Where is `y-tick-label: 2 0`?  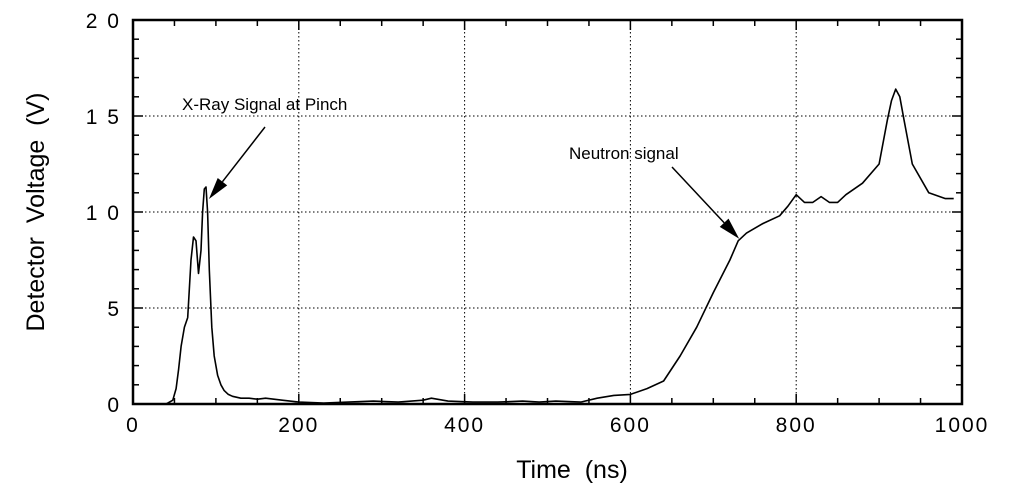
y-tick-label: 2 0 is located at coordinates (103, 21).